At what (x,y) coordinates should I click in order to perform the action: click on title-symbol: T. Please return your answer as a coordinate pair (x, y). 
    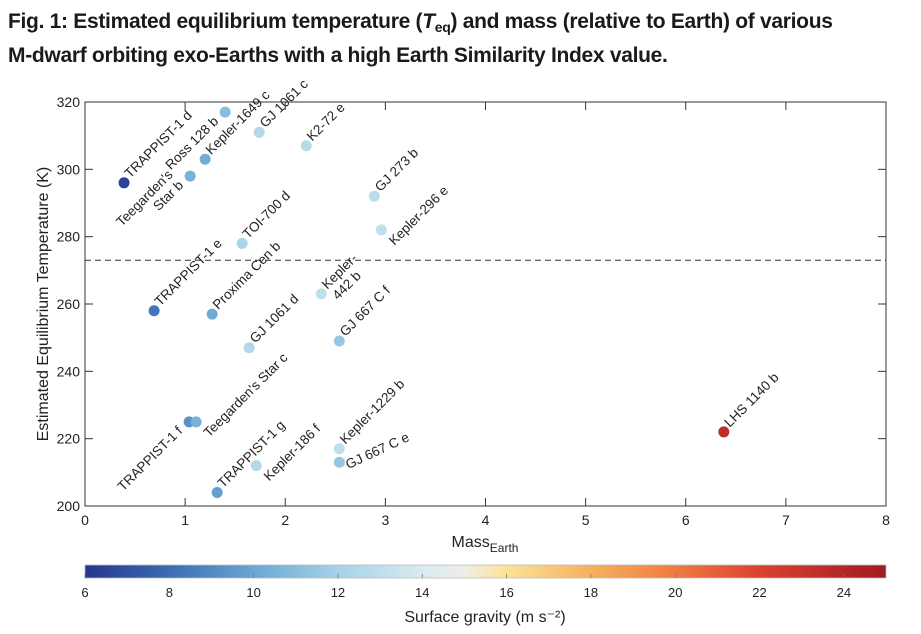
    Looking at the image, I should click on (428, 21).